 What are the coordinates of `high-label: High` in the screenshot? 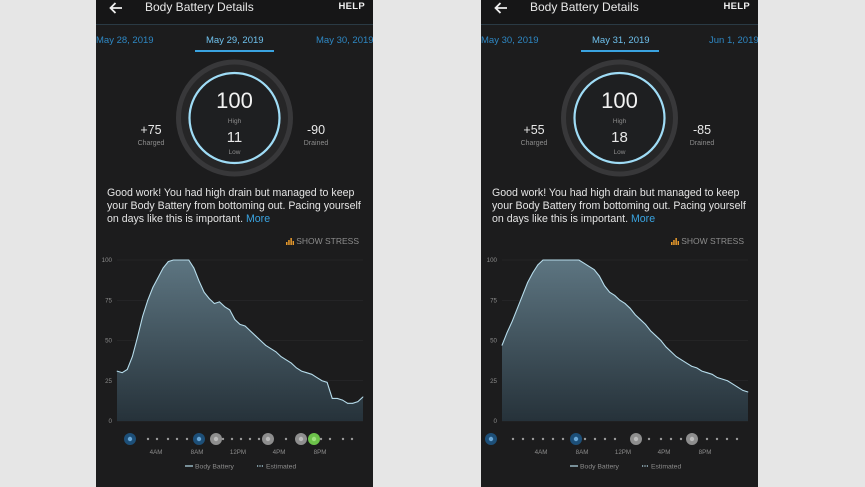 It's located at (234, 121).